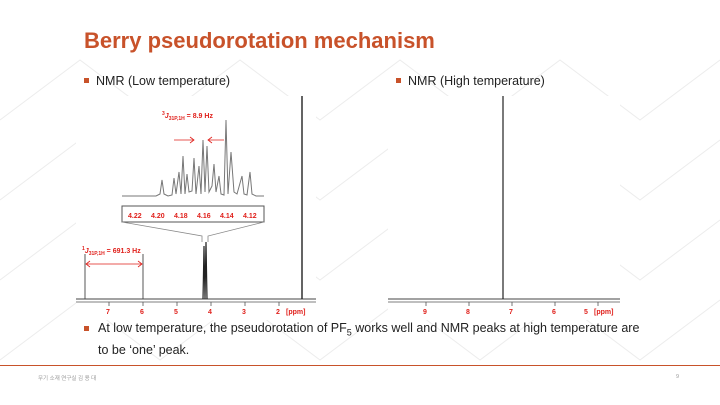 The height and width of the screenshot is (405, 720). I want to click on inset-tick: 4.18, so click(181, 216).